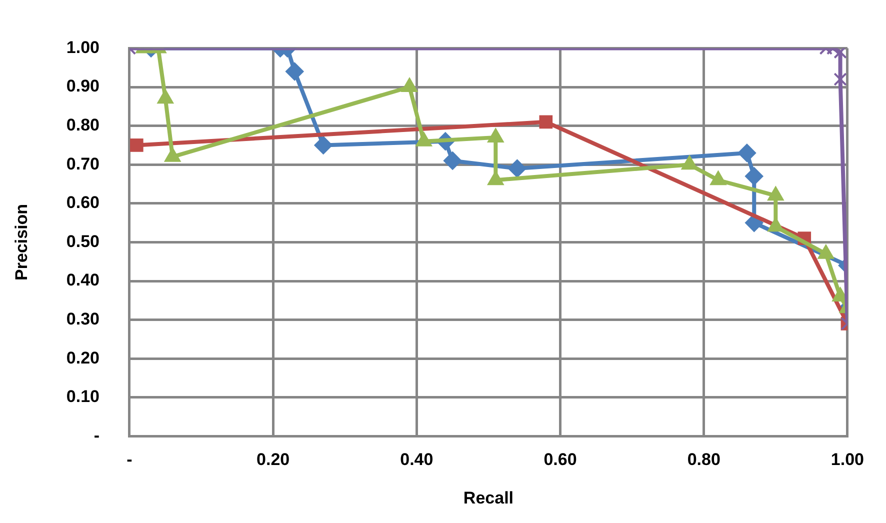  I want to click on y-tick-label: 1.00, so click(83, 47).